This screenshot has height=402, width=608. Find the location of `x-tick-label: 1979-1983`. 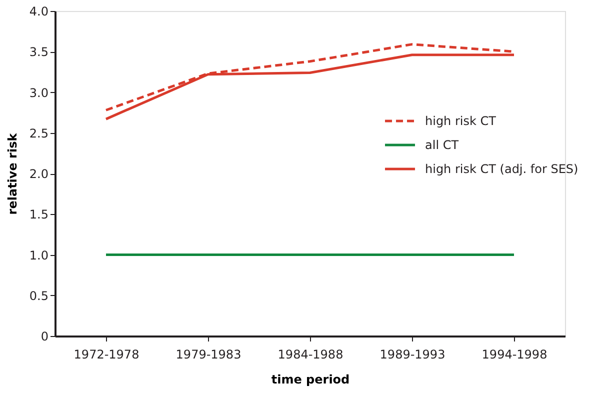

x-tick-label: 1979-1983 is located at coordinates (209, 355).